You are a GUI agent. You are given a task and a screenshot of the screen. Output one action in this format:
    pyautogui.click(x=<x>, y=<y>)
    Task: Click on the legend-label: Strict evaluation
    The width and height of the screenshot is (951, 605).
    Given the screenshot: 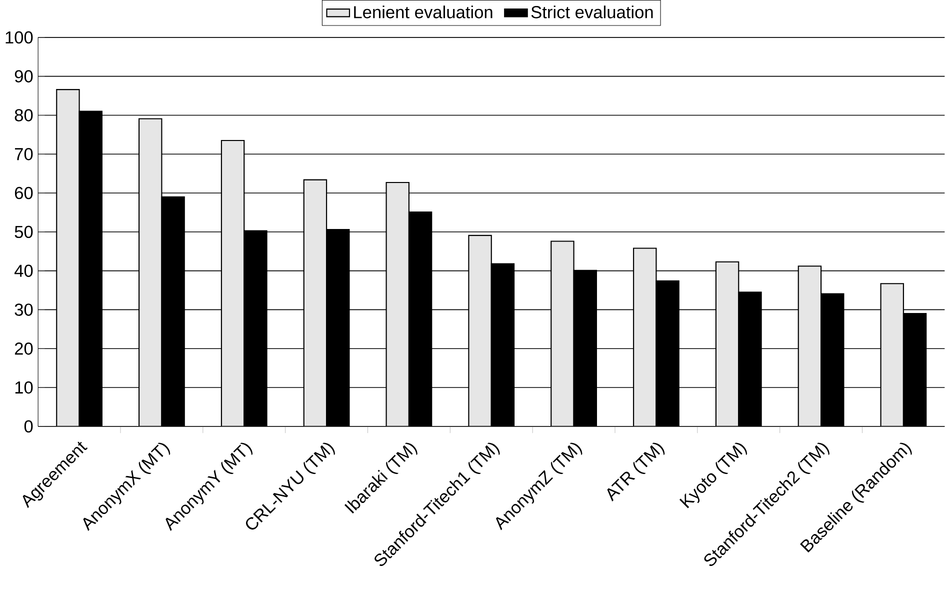 What is the action you would take?
    pyautogui.click(x=592, y=11)
    